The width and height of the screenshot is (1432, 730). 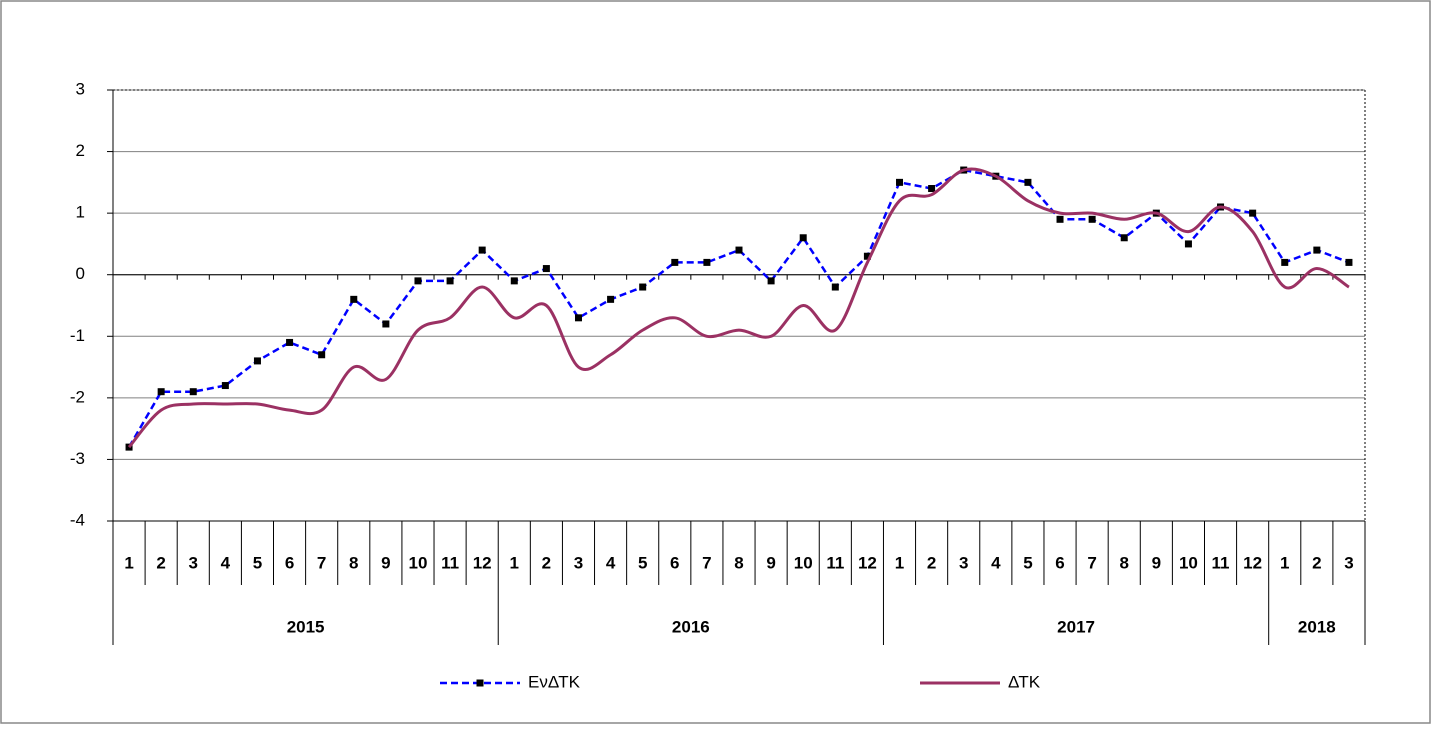 What do you see at coordinates (80, 273) in the screenshot?
I see `y-tick-label: 0` at bounding box center [80, 273].